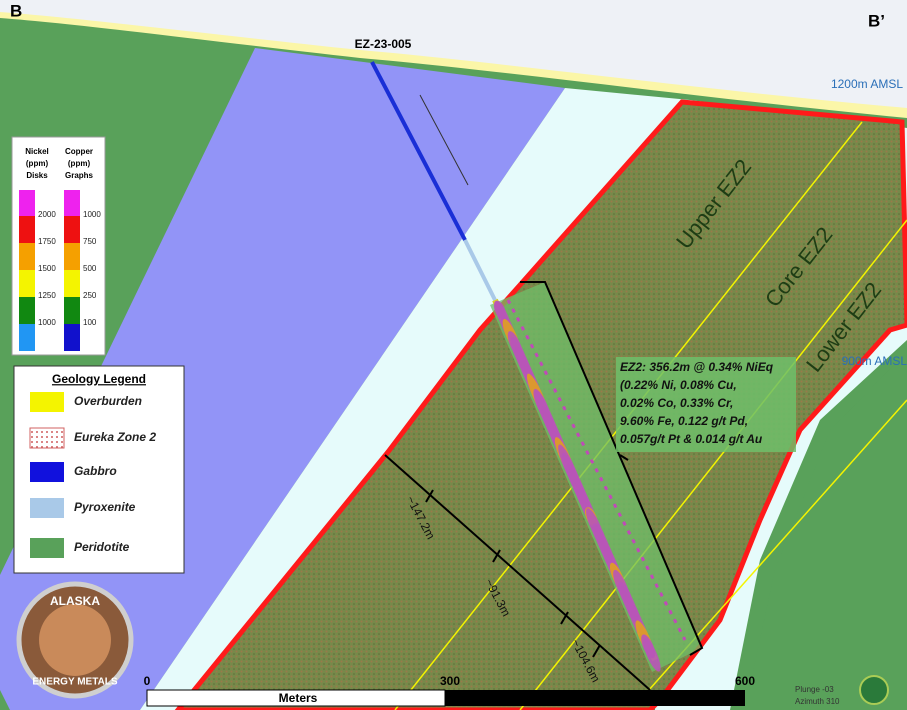 The height and width of the screenshot is (710, 907). What do you see at coordinates (450, 681) in the screenshot?
I see `scale-tick: 300` at bounding box center [450, 681].